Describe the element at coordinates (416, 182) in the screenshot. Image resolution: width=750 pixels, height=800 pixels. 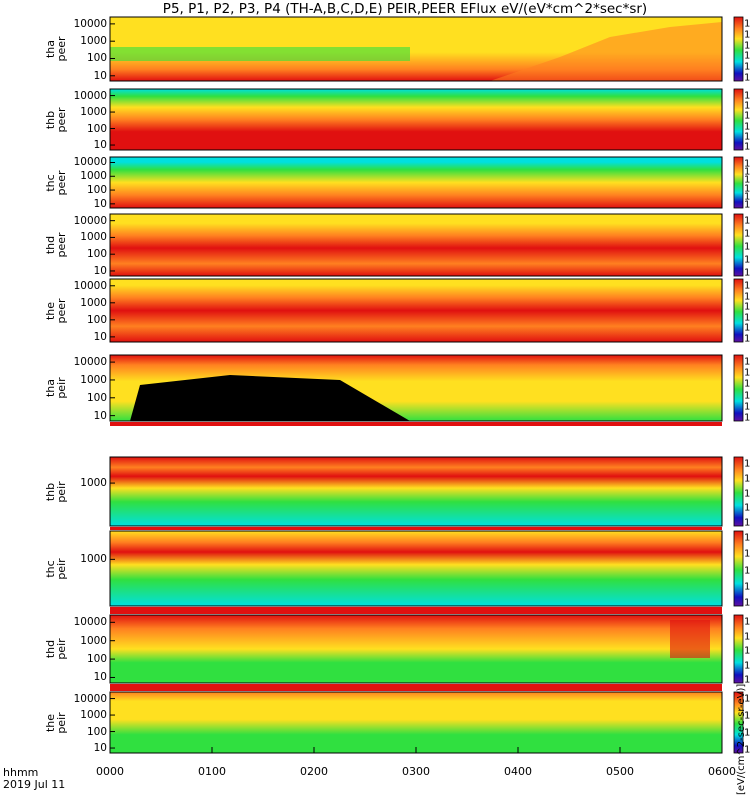
I see `panel-frame-thc-peer` at that location.